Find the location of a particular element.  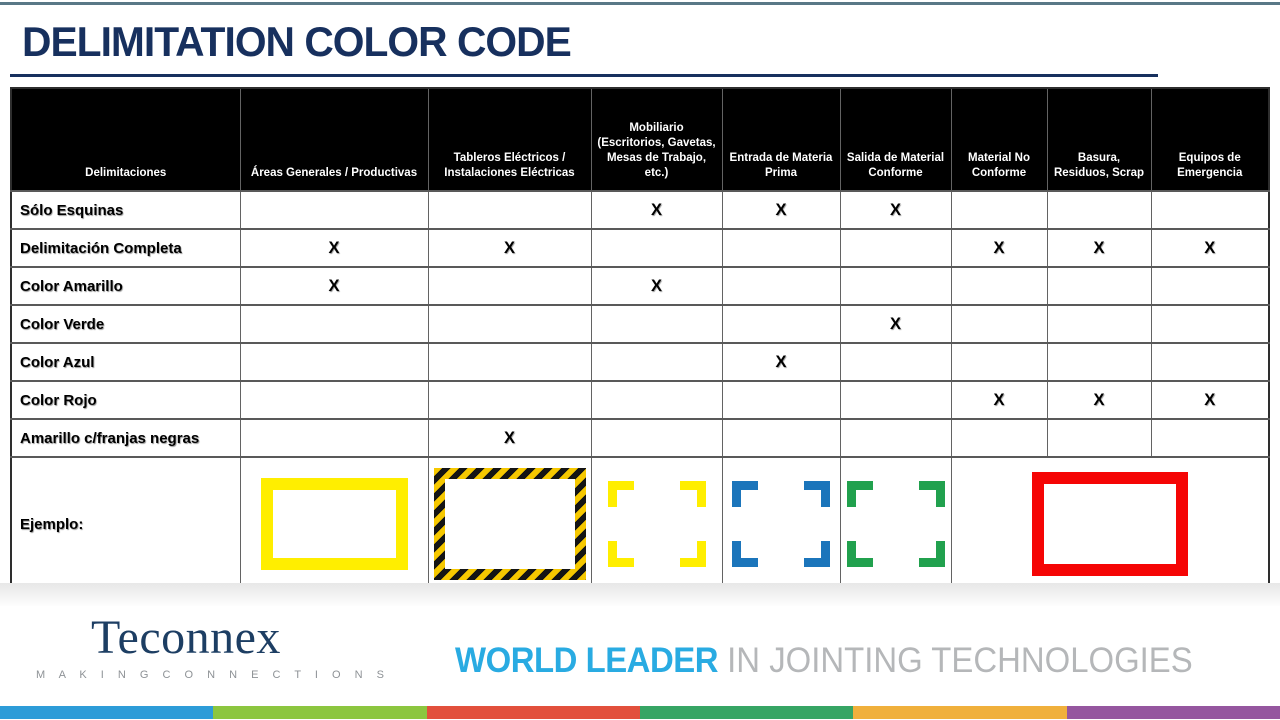

brand-name: Teconnex is located at coordinates (186, 637).